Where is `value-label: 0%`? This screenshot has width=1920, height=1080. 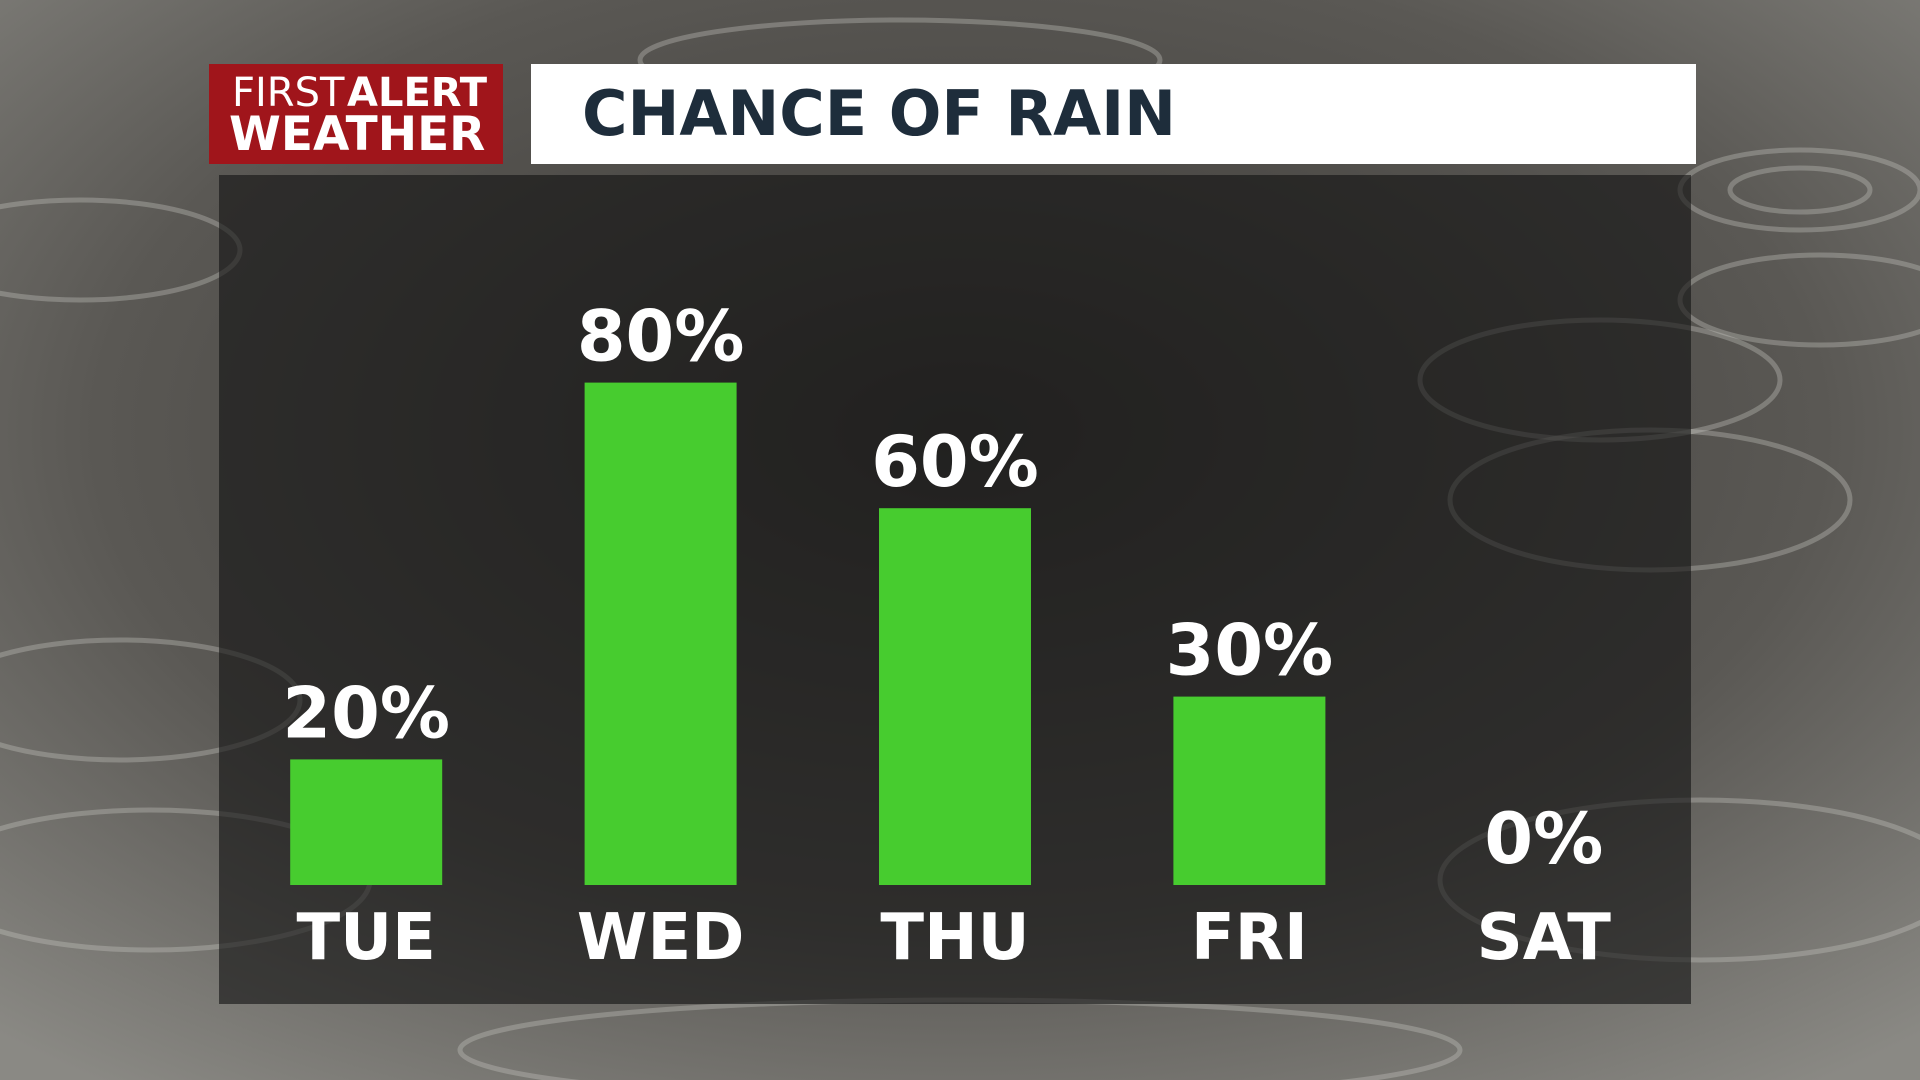
value-label: 0% is located at coordinates (1543, 839).